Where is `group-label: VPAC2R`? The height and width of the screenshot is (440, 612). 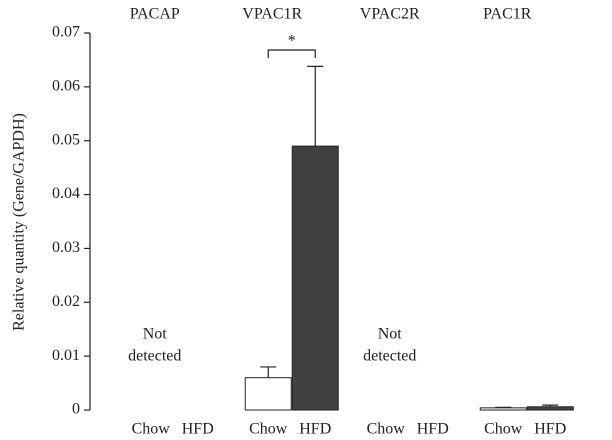
group-label: VPAC2R is located at coordinates (390, 14).